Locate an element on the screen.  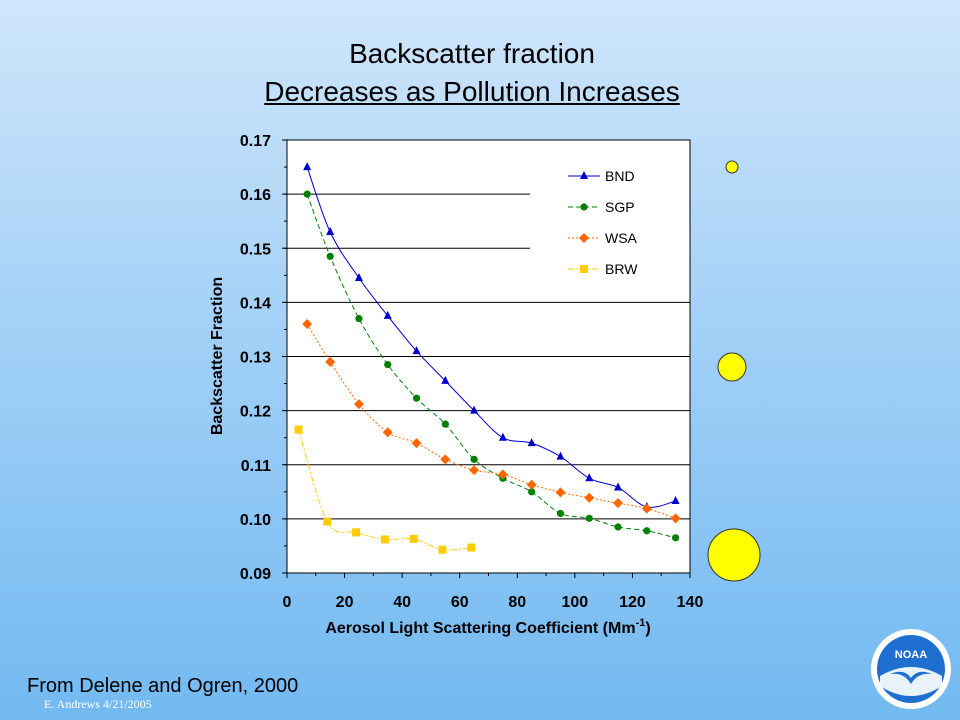
bubble-large is located at coordinates (734, 555).